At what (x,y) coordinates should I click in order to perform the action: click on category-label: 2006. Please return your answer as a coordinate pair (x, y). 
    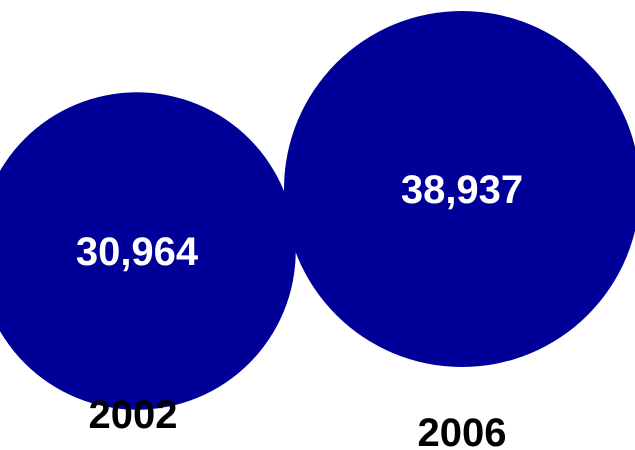
    Looking at the image, I should click on (462, 430).